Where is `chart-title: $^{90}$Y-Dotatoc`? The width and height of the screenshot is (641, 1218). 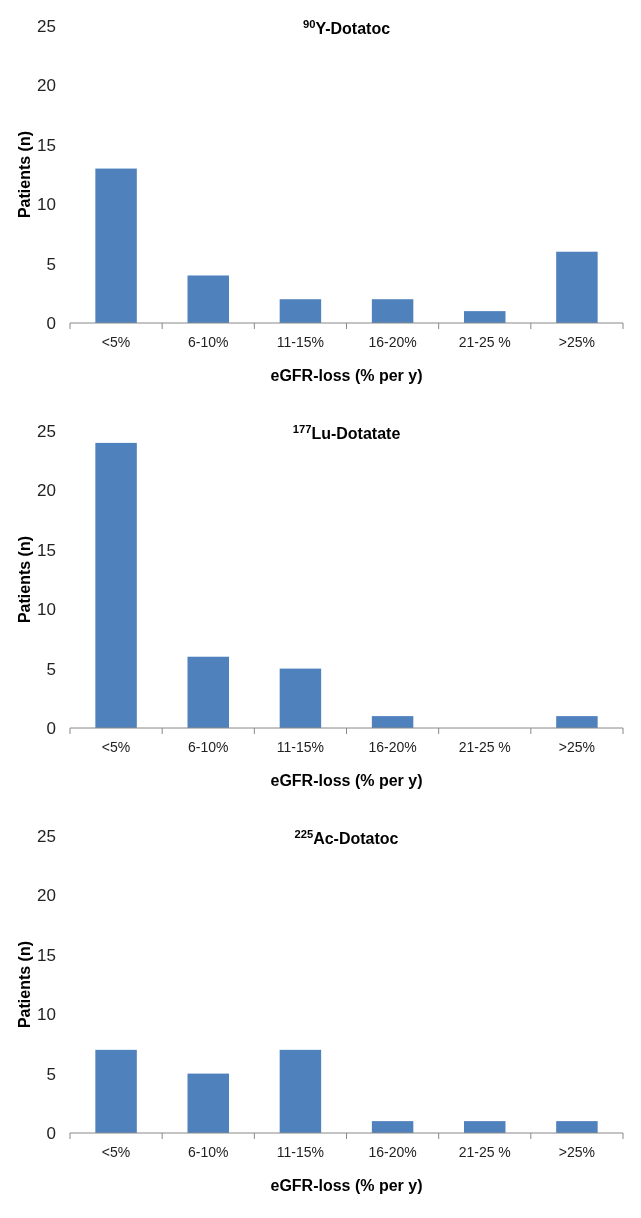 chart-title: $^{90}$Y-Dotatoc is located at coordinates (346, 27).